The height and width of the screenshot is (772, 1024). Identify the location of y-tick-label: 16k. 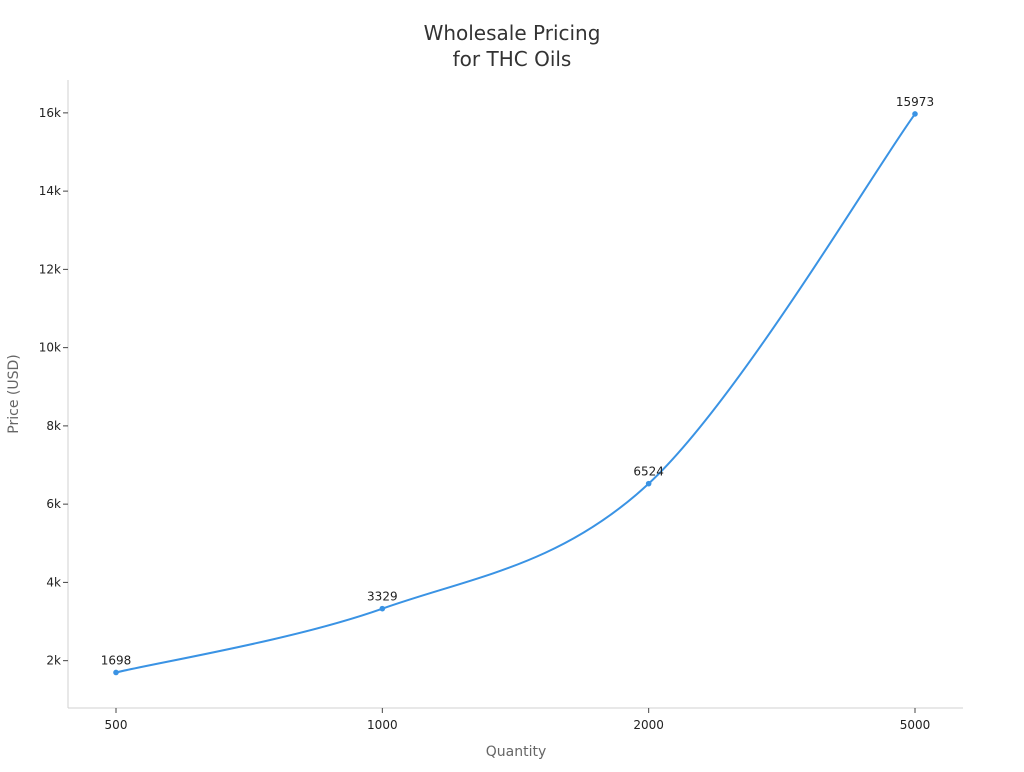
(50, 113).